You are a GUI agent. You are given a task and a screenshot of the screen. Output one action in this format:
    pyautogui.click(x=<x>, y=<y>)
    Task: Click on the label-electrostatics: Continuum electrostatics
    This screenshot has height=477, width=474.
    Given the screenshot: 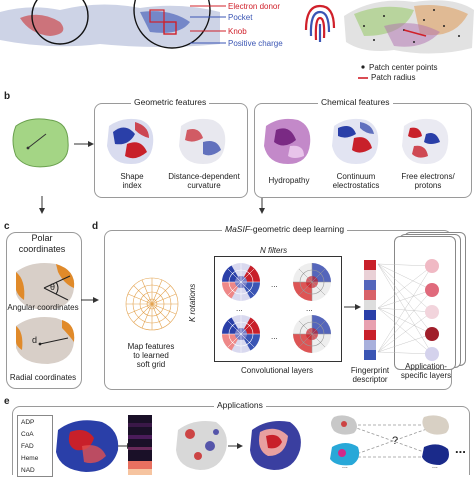 What is the action you would take?
    pyautogui.click(x=356, y=181)
    